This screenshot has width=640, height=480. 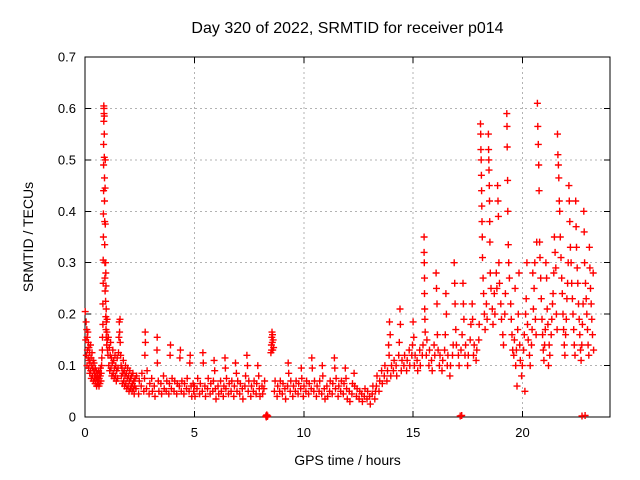 What do you see at coordinates (67, 262) in the screenshot?
I see `y-tick-label: 0.3` at bounding box center [67, 262].